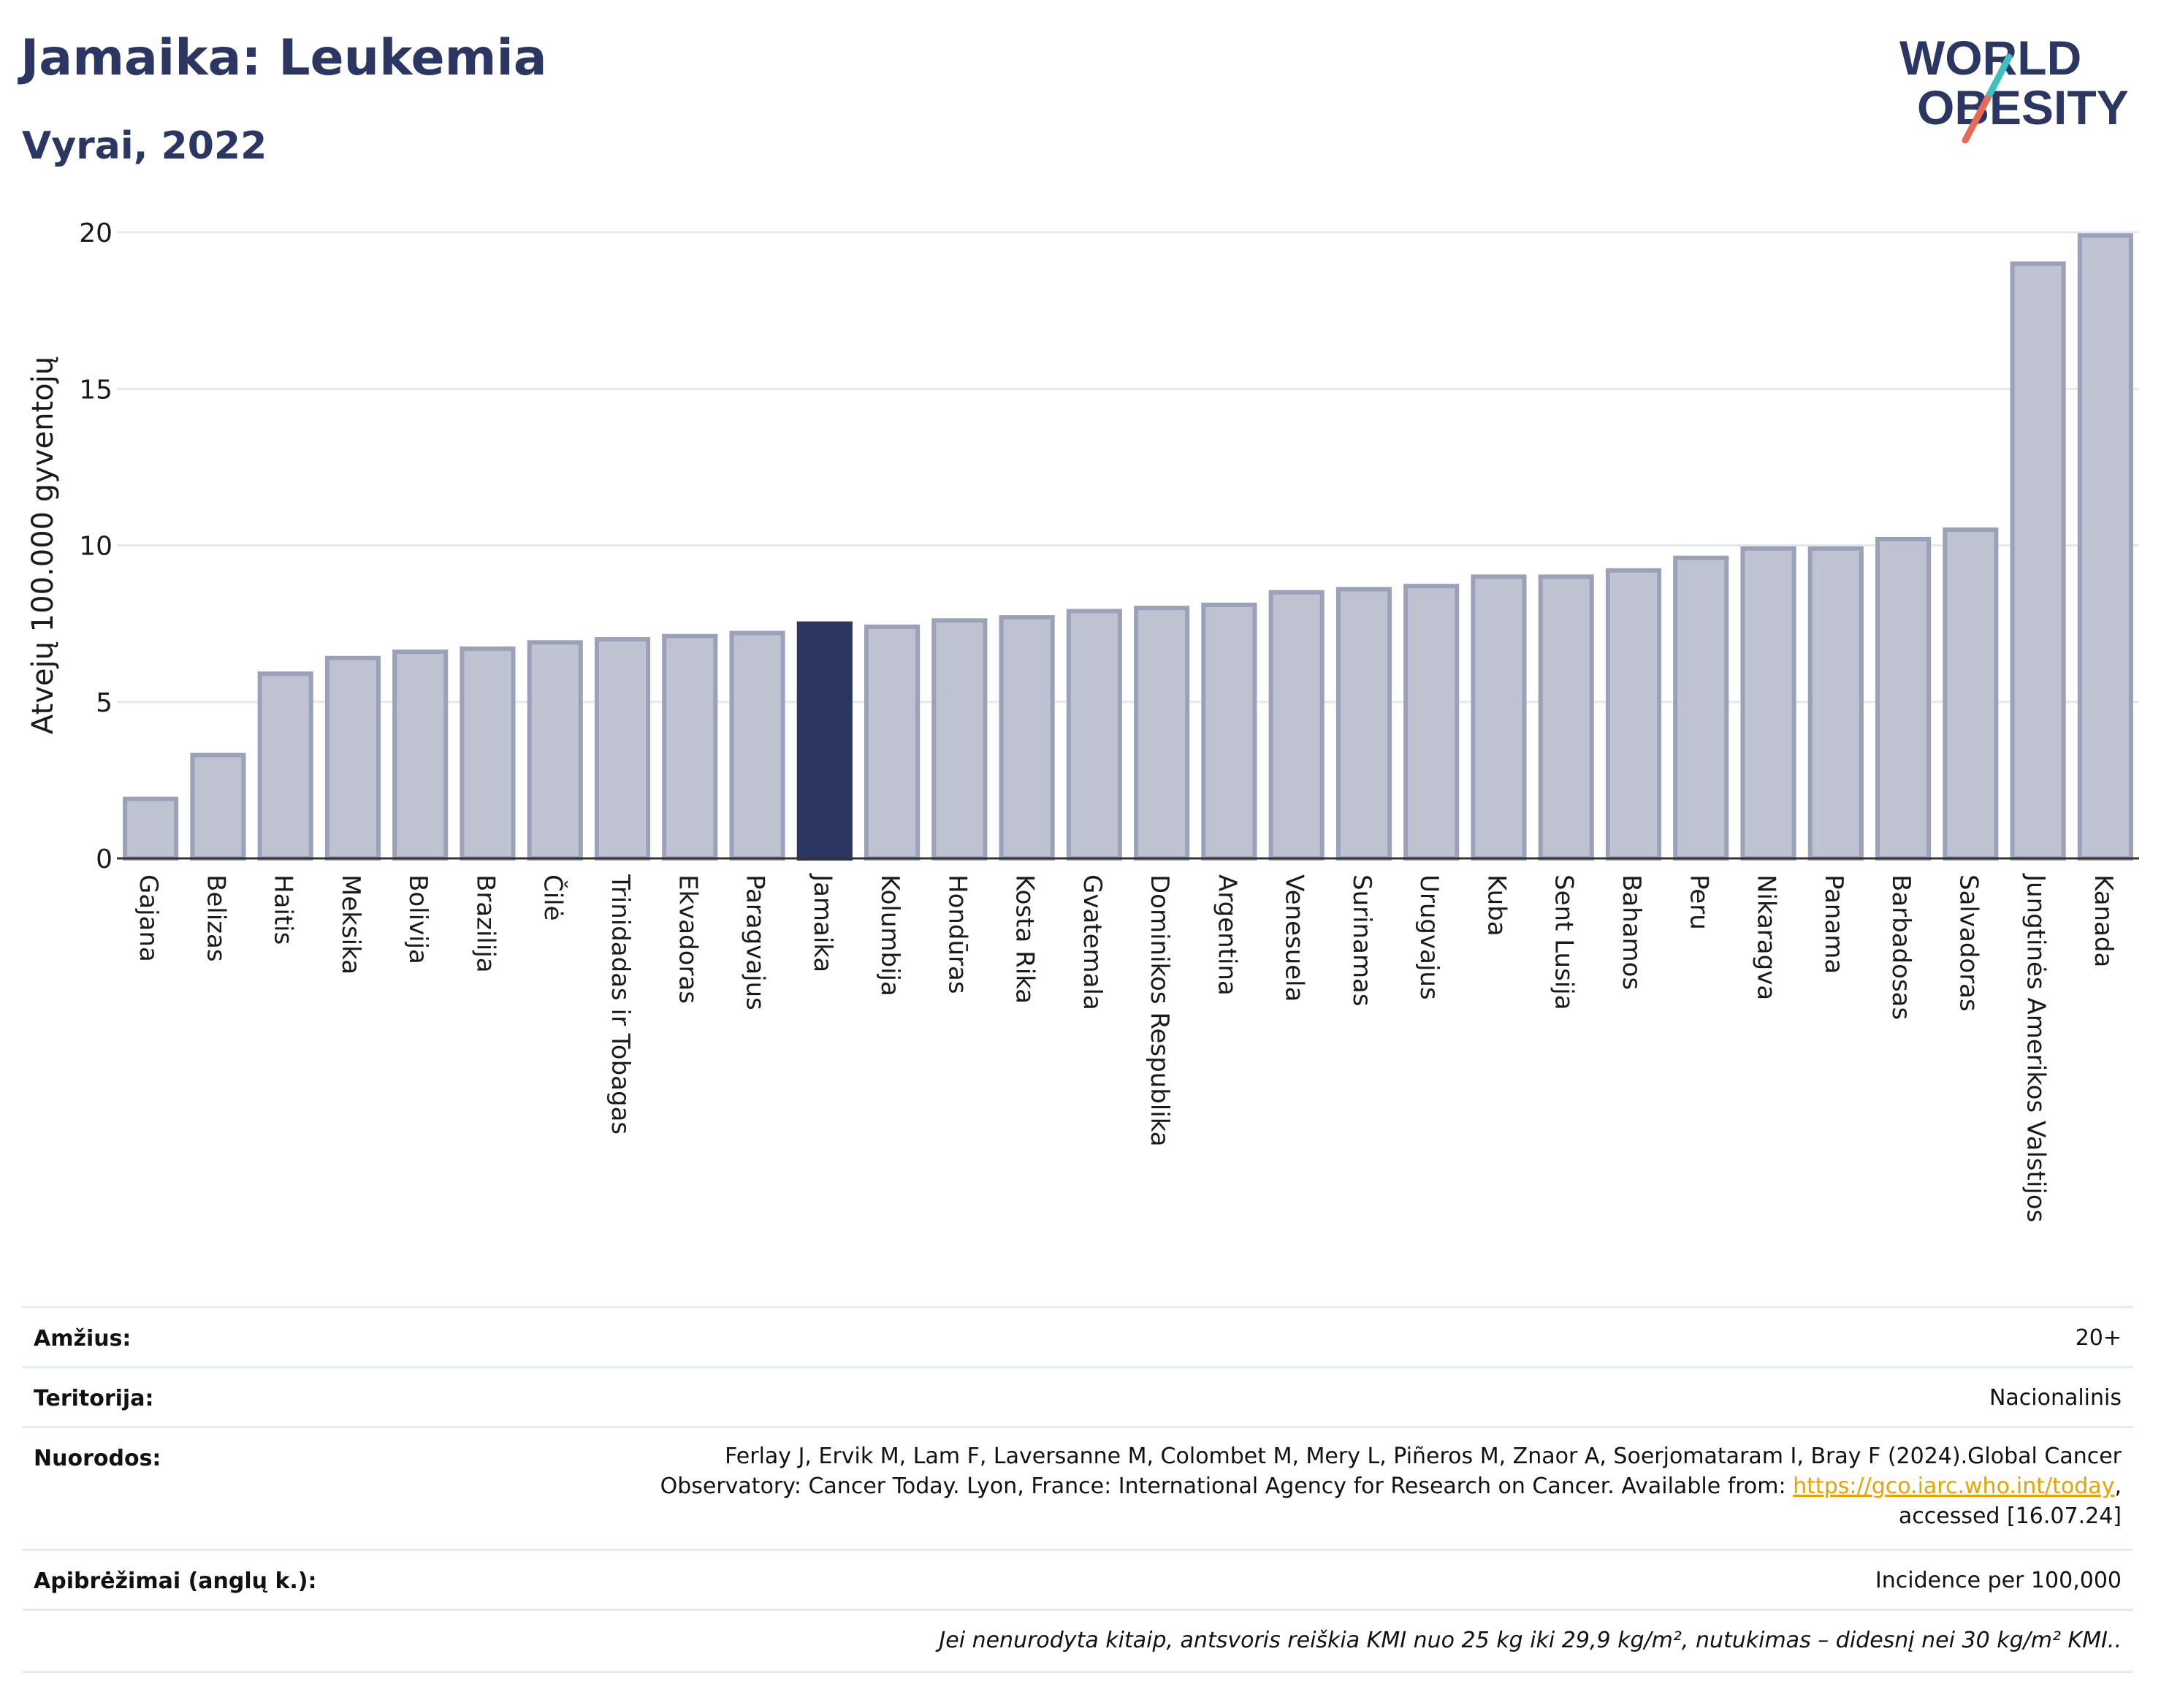 The image size is (2161, 1708). Describe the element at coordinates (1835, 703) in the screenshot. I see `bar-panama` at that location.